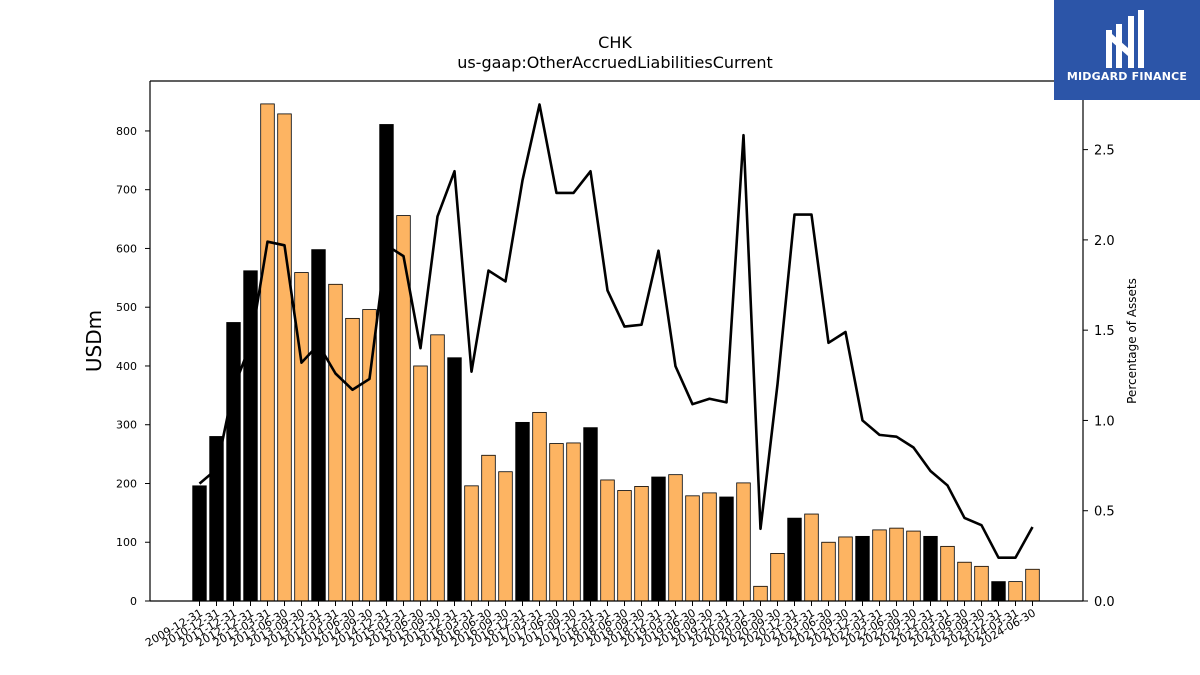 The image size is (1200, 675). What do you see at coordinates (1132, 341) in the screenshot?
I see `y2-axis-label: Percentage of Assets` at bounding box center [1132, 341].